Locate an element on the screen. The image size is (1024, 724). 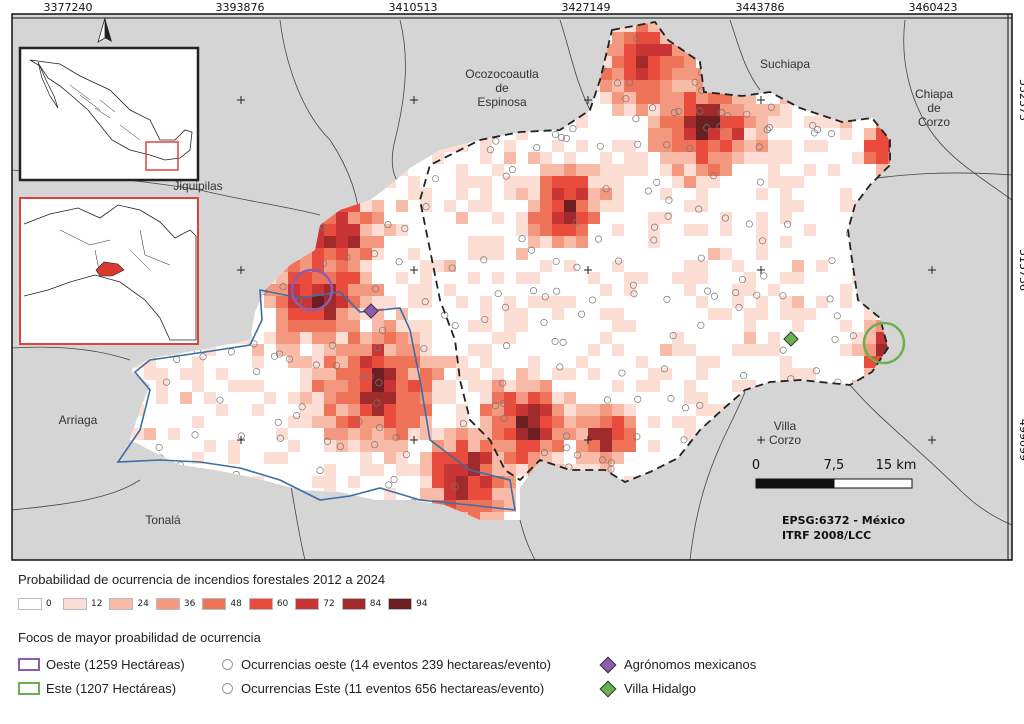
villa-hidalgo-label: Villa Hidalgo is located at coordinates (660, 688).